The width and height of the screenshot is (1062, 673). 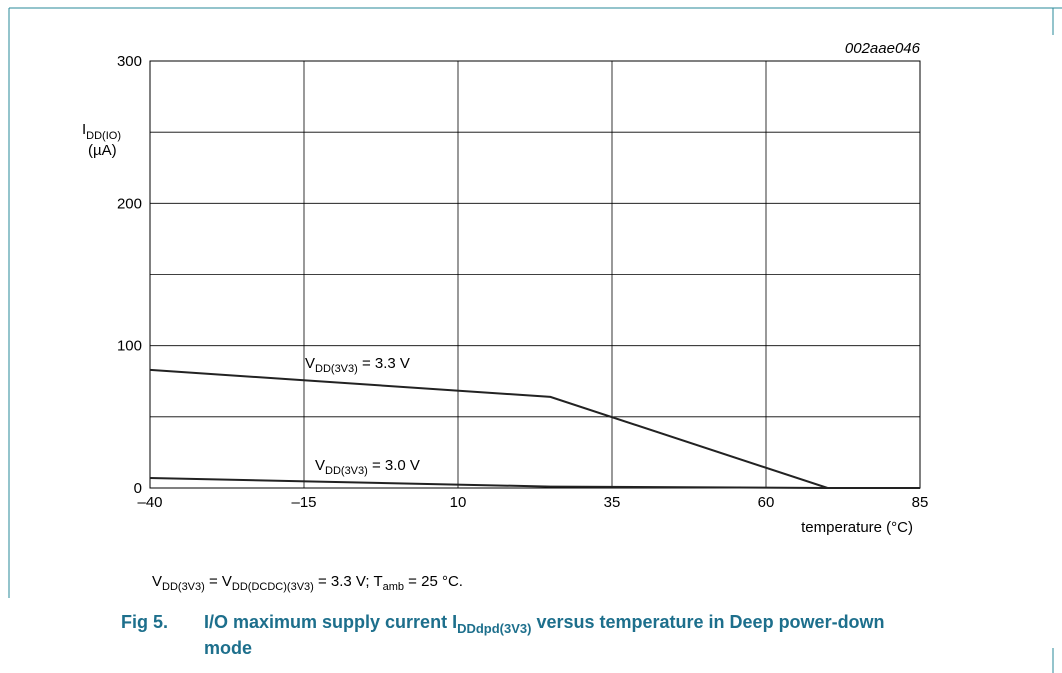 I want to click on x-tick-label: 10, so click(x=458, y=502).